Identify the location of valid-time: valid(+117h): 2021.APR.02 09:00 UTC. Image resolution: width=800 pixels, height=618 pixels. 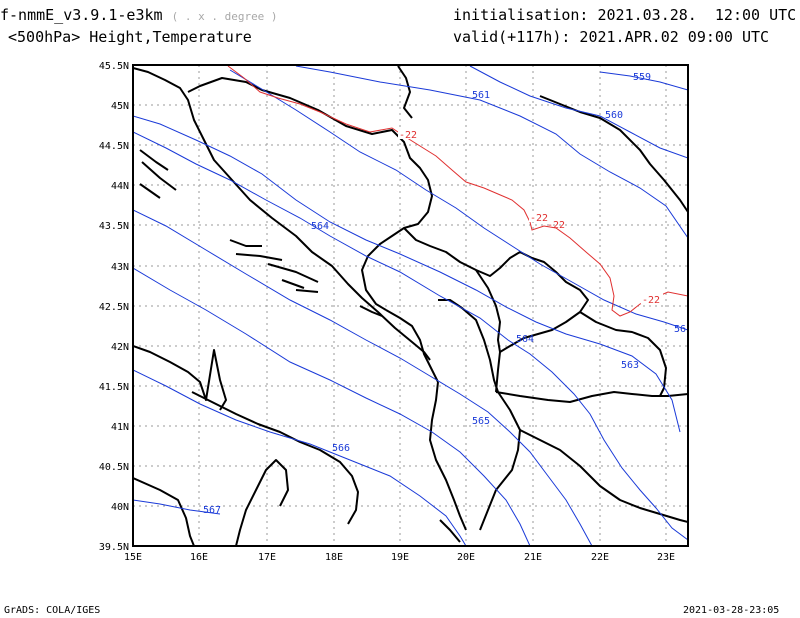
(611, 37).